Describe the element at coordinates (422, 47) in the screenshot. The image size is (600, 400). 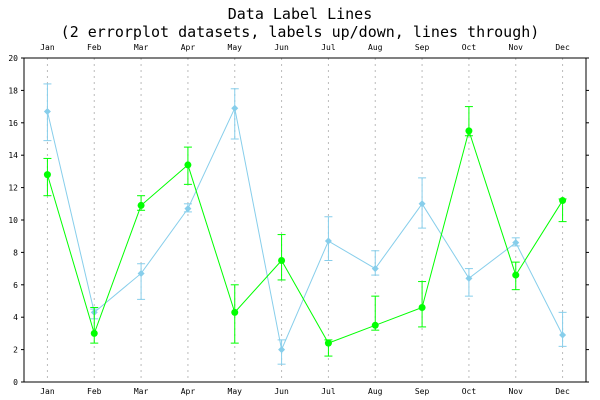
I see `x-tick-label-top: Sep` at that location.